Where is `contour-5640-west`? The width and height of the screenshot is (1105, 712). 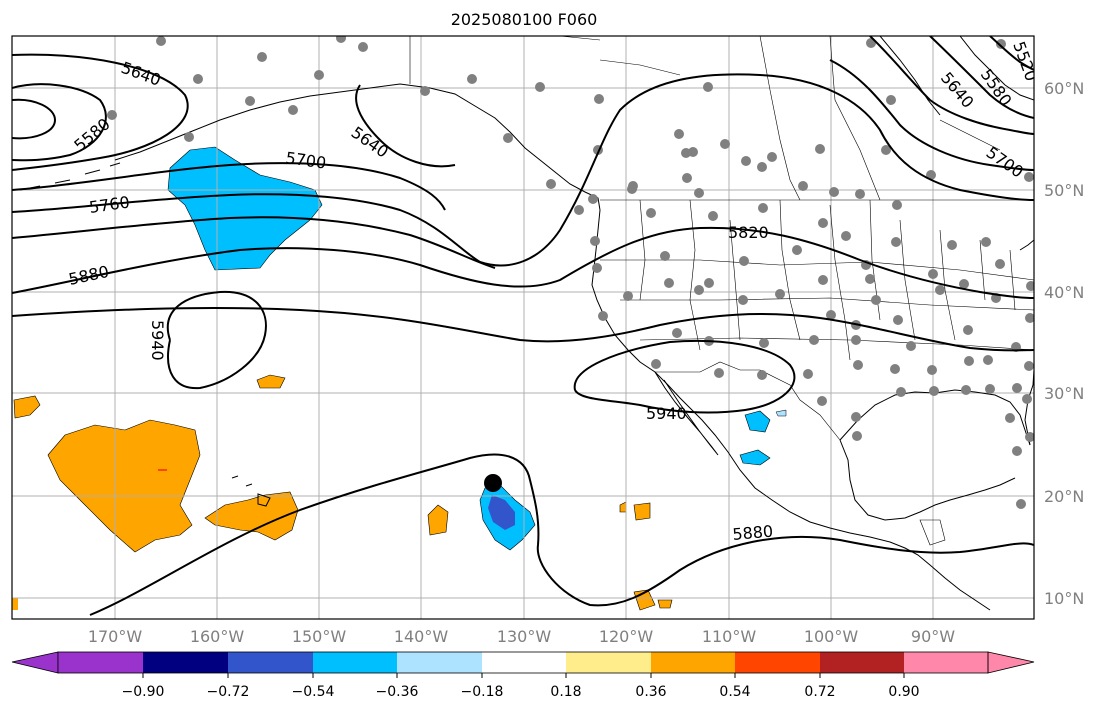 contour-5640-west is located at coordinates (100, 112).